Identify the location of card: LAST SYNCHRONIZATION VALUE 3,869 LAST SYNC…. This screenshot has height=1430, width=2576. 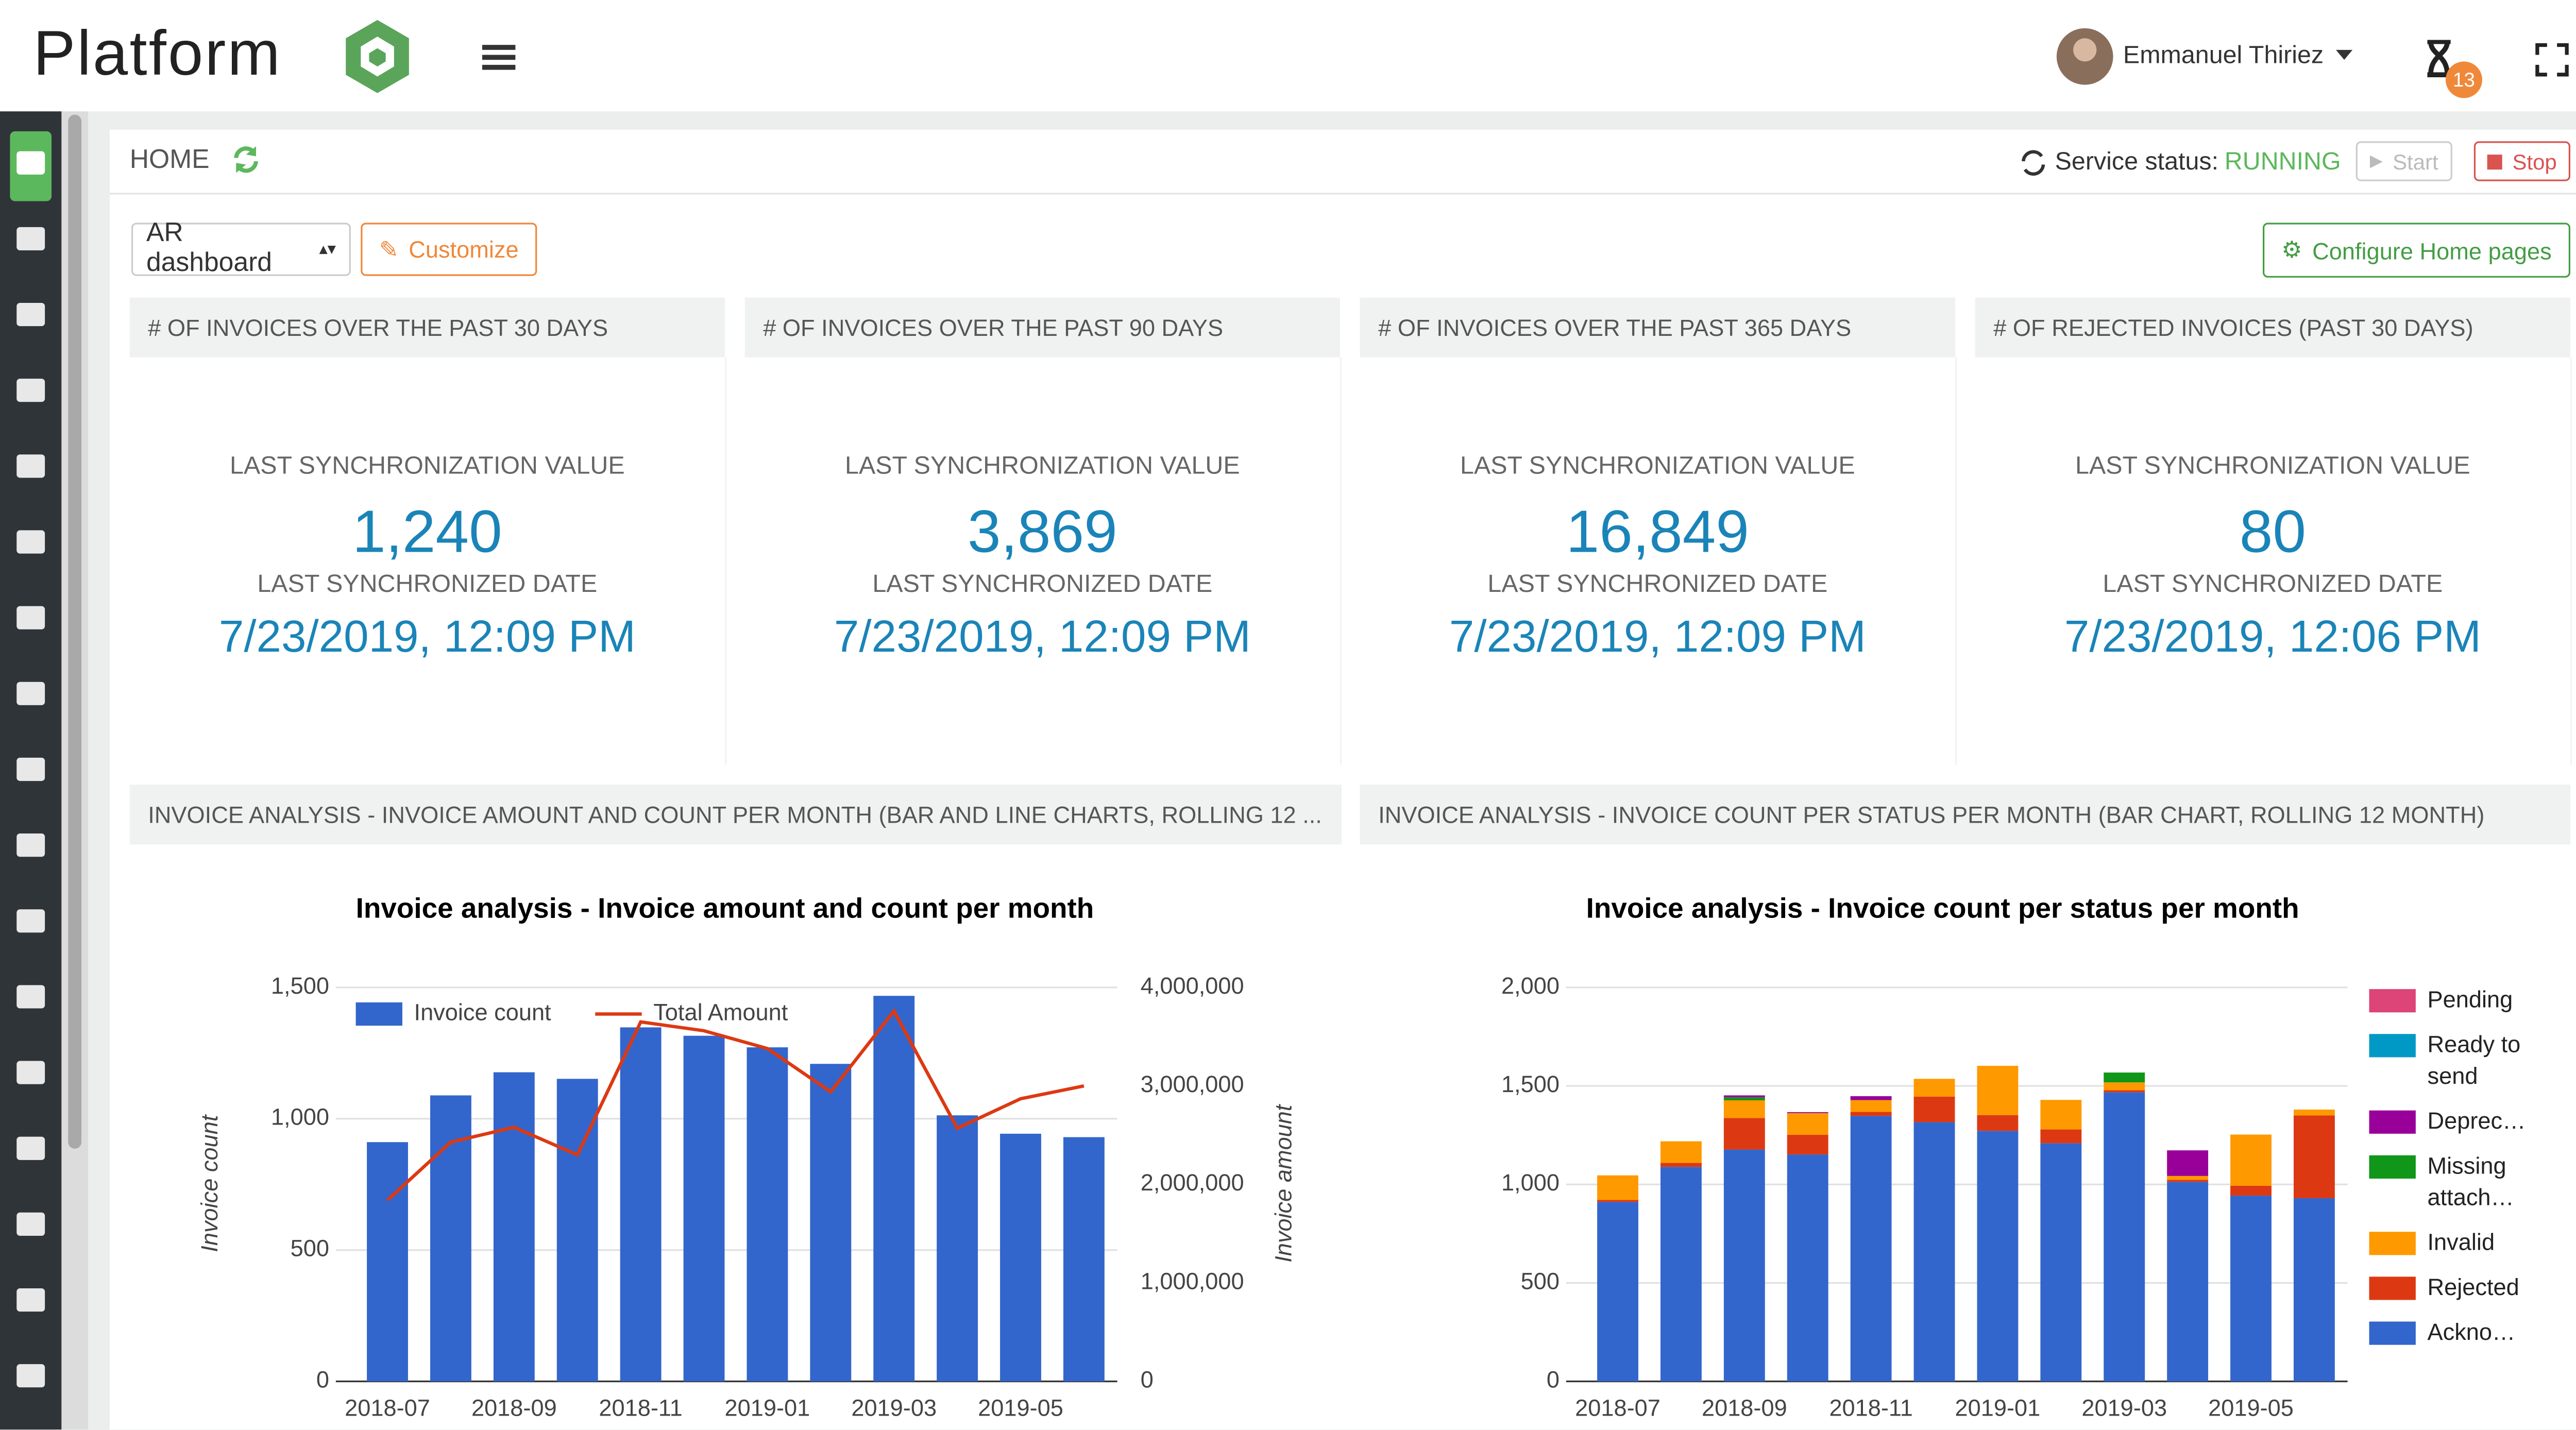
(1043, 561).